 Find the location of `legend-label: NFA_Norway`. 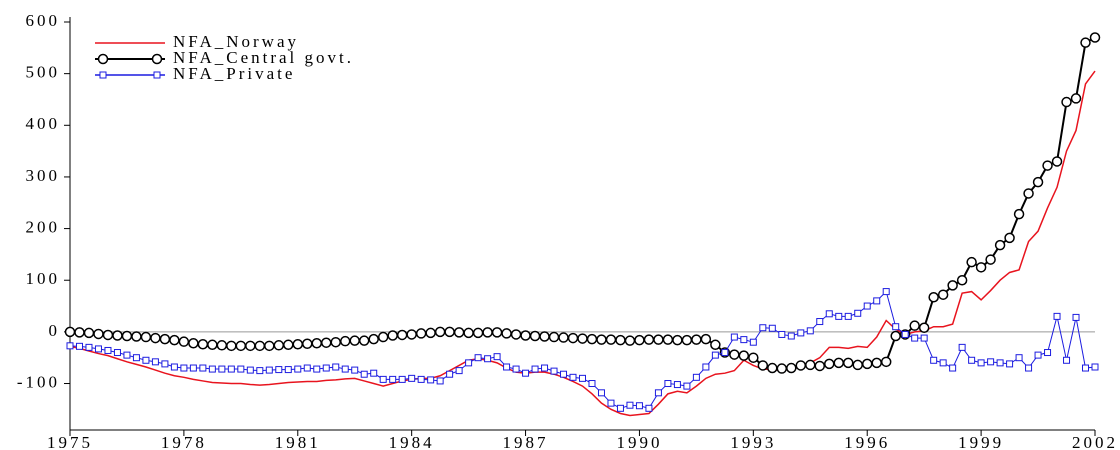

legend-label: NFA_Norway is located at coordinates (236, 41).